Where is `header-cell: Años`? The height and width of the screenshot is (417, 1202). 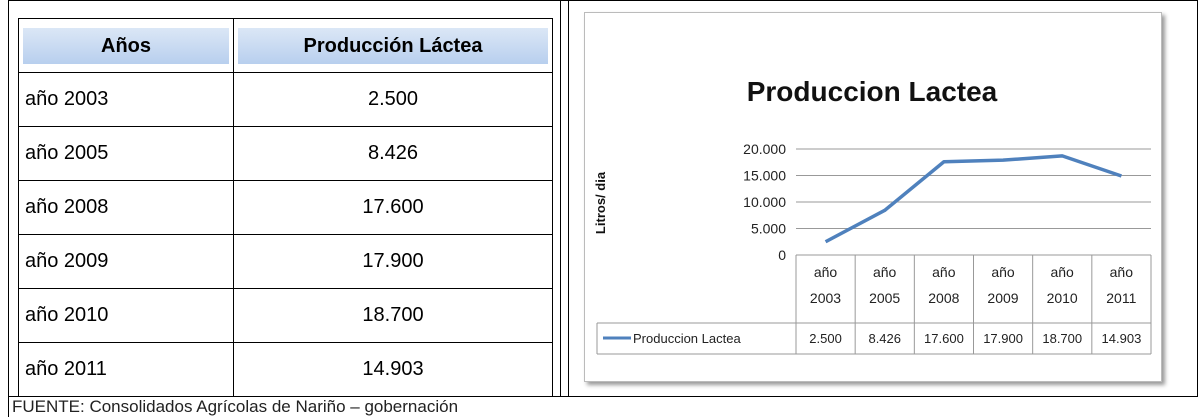 header-cell: Años is located at coordinates (126, 45).